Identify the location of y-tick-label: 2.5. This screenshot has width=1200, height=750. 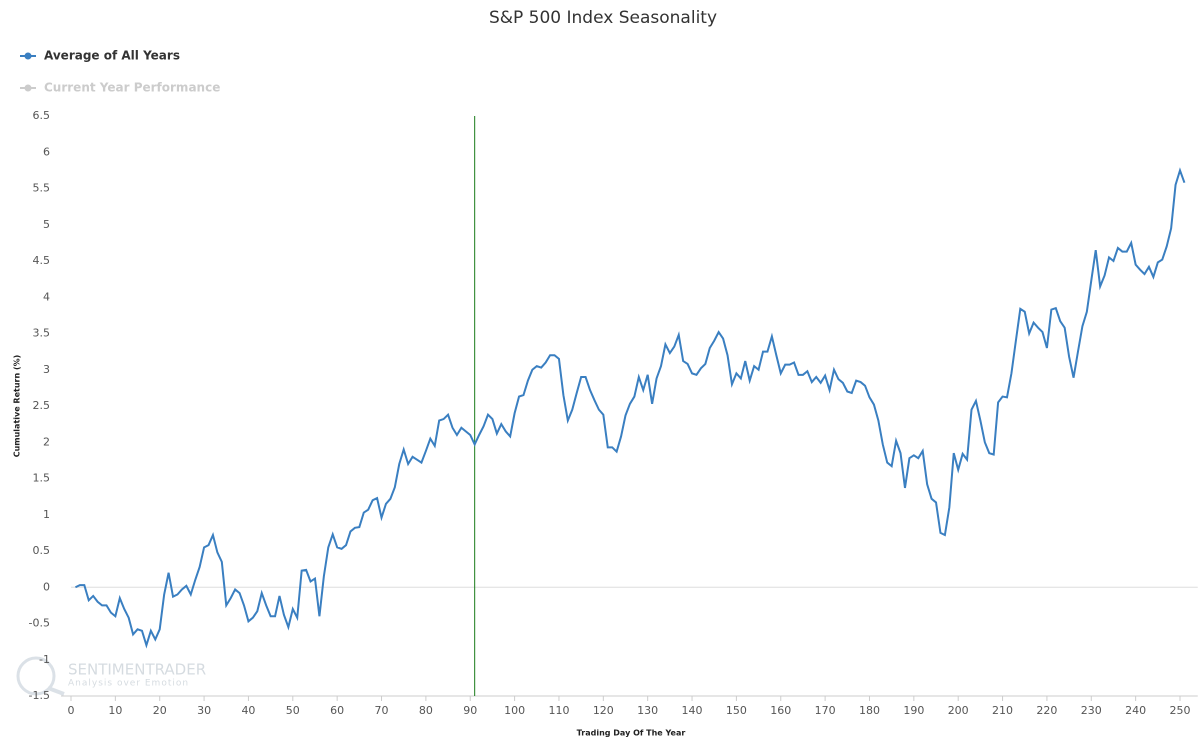
(42, 405).